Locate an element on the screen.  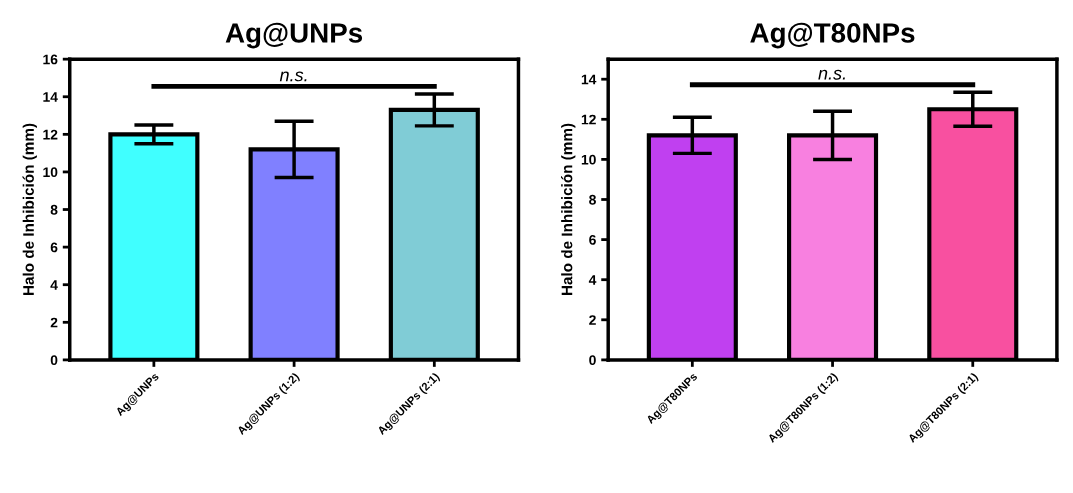
y-tick-label: 16 is located at coordinates (50, 59).